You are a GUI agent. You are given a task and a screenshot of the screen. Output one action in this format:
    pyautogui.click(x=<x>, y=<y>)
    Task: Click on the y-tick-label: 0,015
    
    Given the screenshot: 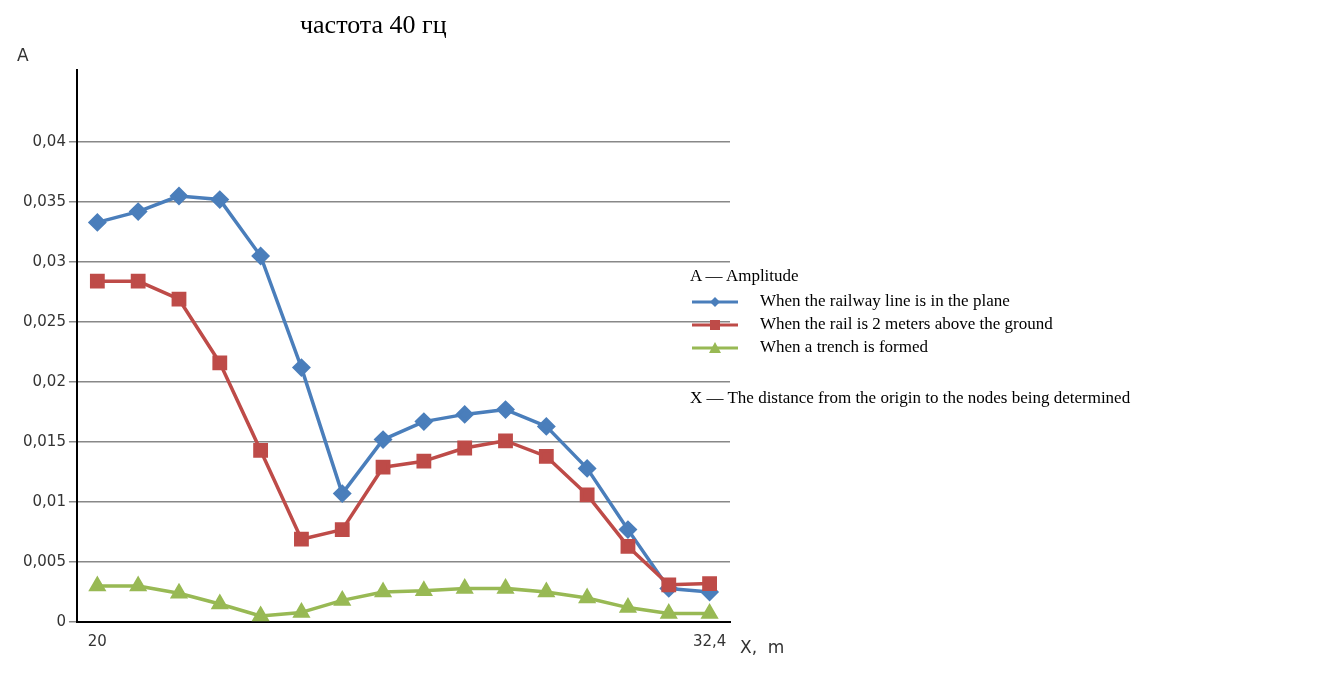 What is the action you would take?
    pyautogui.click(x=44, y=440)
    